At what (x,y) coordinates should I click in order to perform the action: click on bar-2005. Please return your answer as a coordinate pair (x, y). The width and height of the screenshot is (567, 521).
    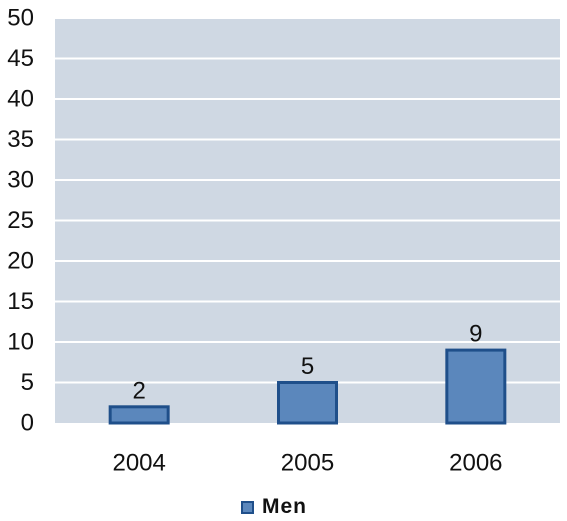
    Looking at the image, I should click on (307, 403).